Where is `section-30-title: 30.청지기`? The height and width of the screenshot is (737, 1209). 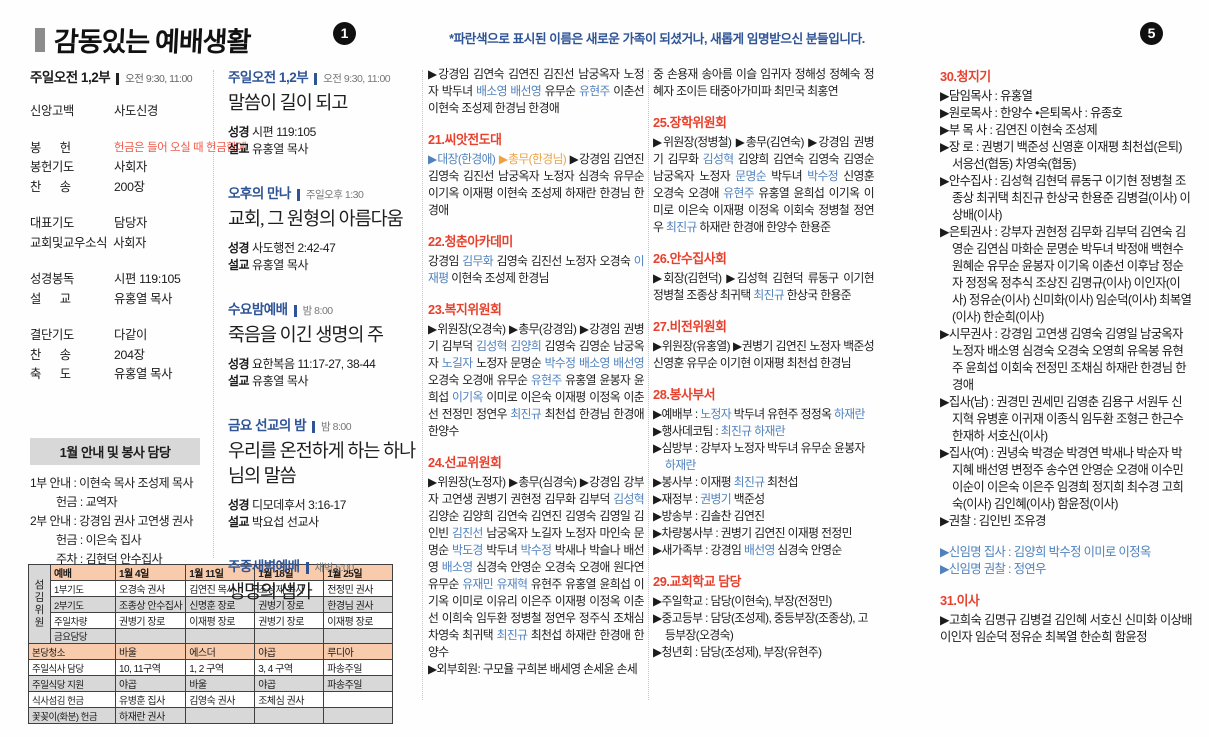 section-30-title: 30.청지기 is located at coordinates (965, 76).